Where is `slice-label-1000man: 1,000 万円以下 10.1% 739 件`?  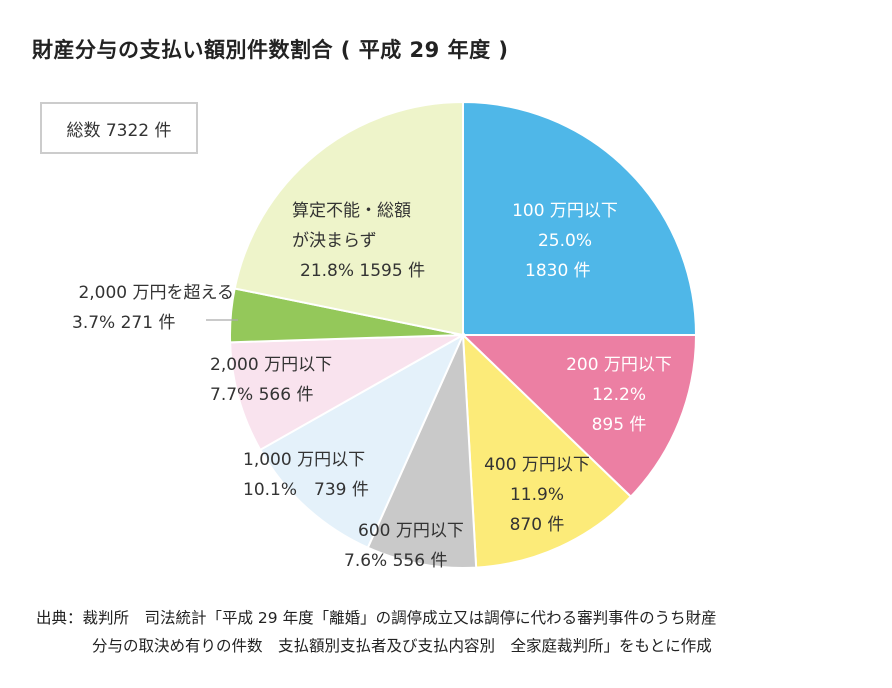 slice-label-1000man: 1,000 万円以下 10.1% 739 件 is located at coordinates (306, 475).